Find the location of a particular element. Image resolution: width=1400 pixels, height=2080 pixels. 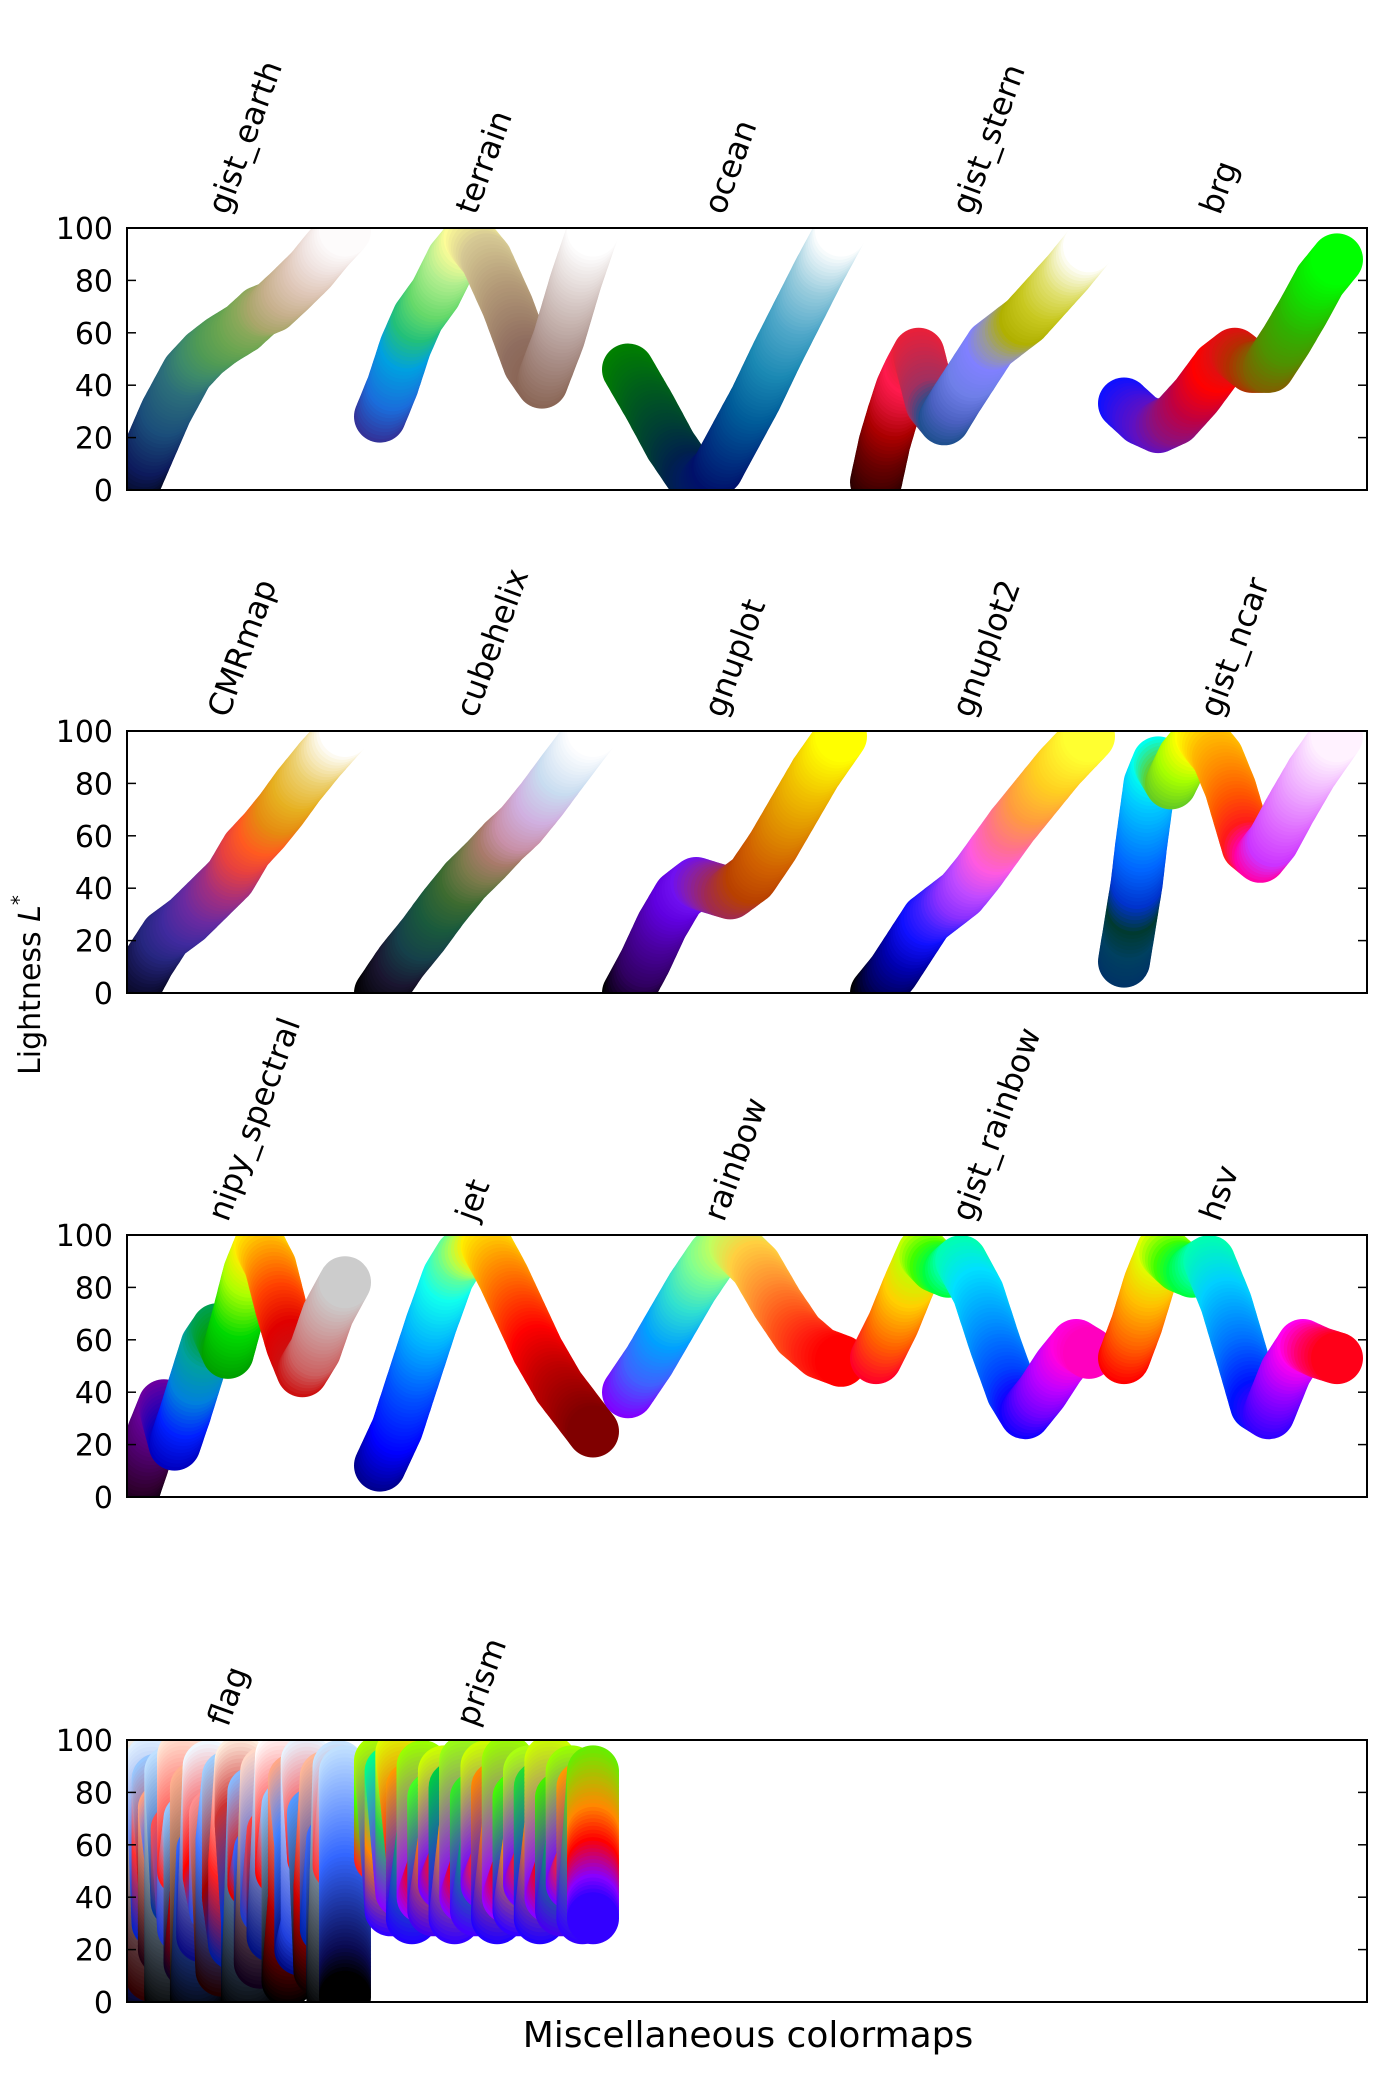

series-gnuplot is located at coordinates (734, 862).